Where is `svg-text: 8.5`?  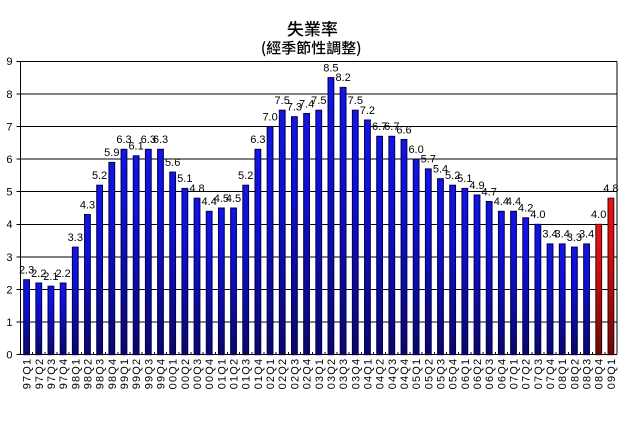
svg-text: 8.5 is located at coordinates (330, 68).